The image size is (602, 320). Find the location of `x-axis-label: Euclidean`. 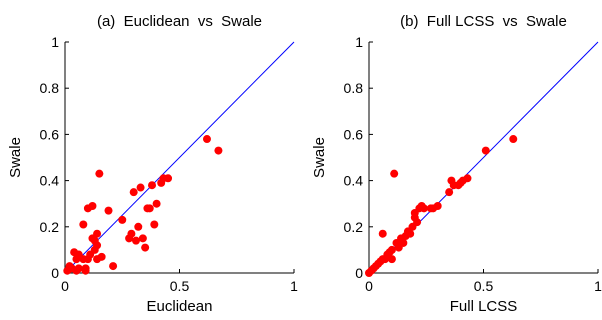

x-axis-label: Euclidean is located at coordinates (180, 306).